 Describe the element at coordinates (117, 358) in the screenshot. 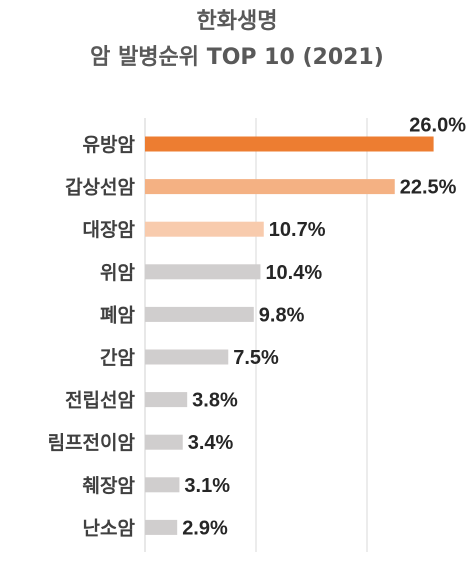

I see `category-label: 간암` at that location.